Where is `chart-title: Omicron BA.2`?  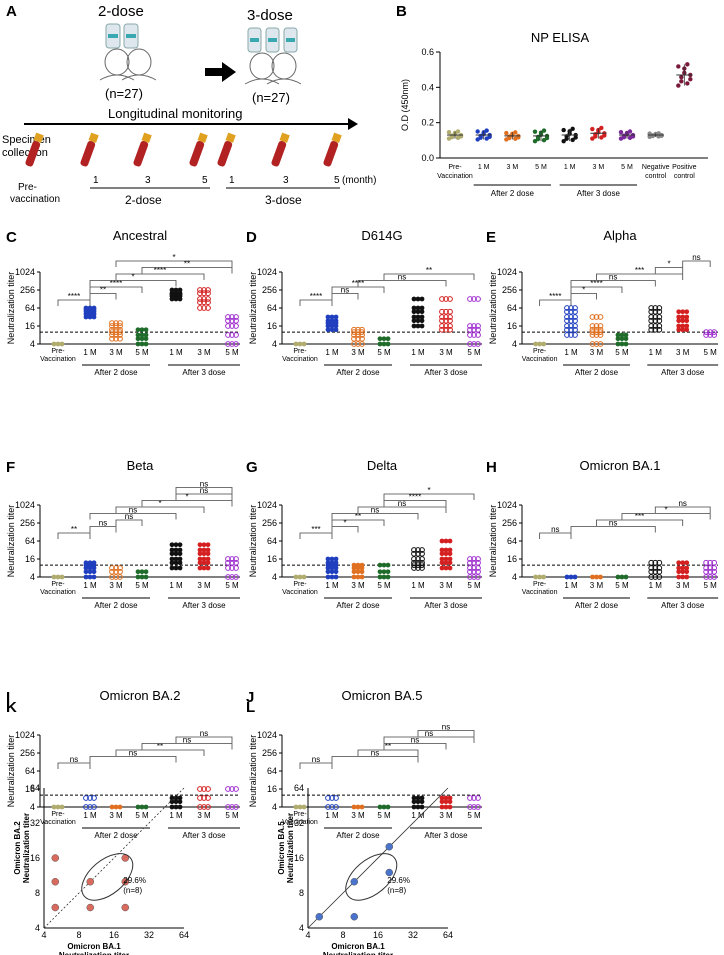
chart-title: Omicron BA.2 is located at coordinates (140, 695).